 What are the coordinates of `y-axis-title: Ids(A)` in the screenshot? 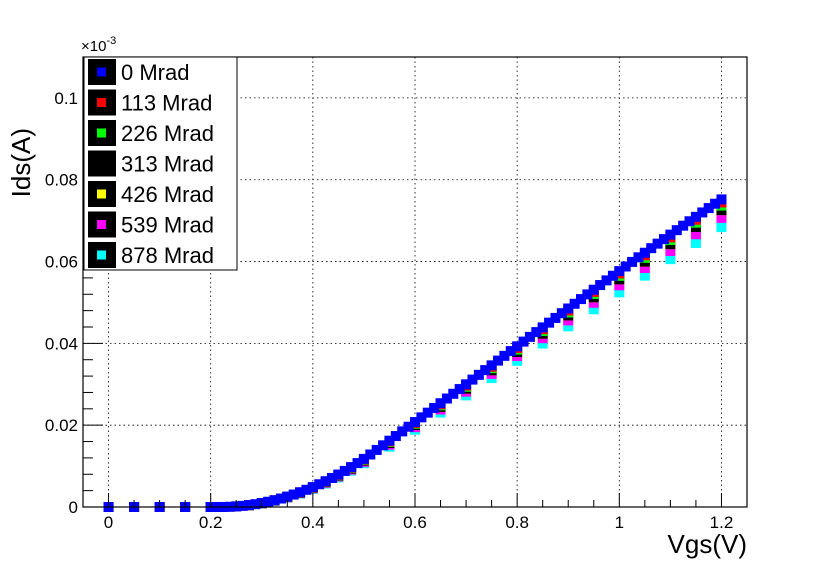 It's located at (21, 162).